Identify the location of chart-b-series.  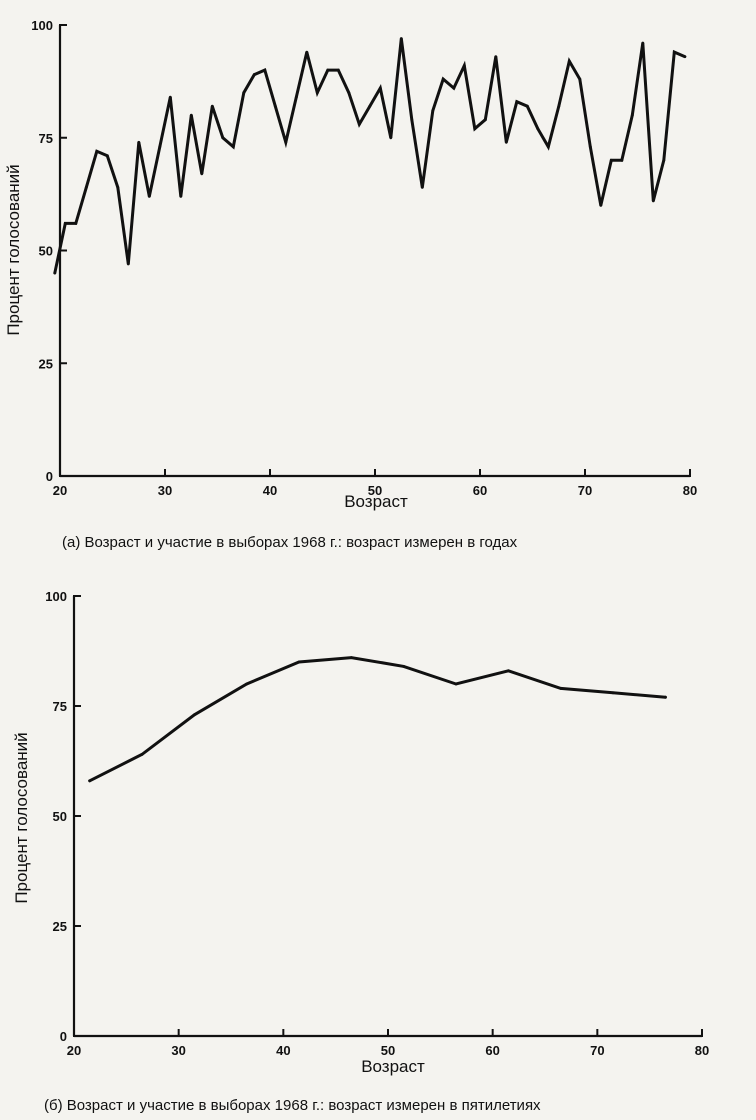
(377, 719).